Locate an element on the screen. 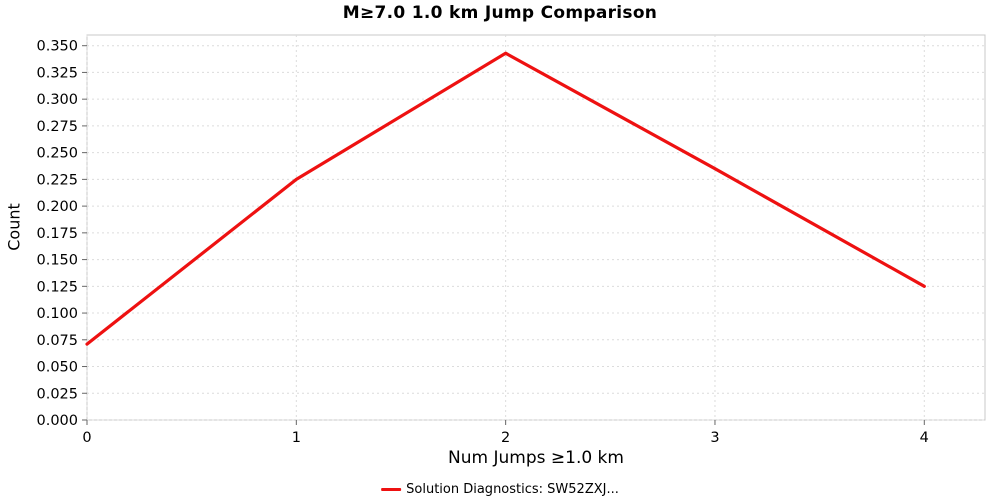 Image resolution: width=1000 pixels, height=500 pixels. svg-text: 0.000 is located at coordinates (57, 421).